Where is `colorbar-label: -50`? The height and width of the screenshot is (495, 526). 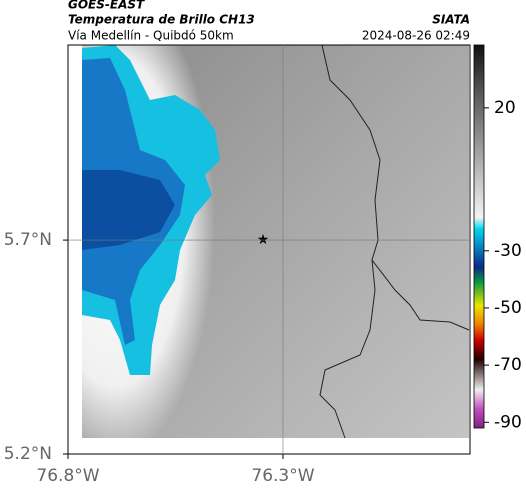
colorbar-label: -50 is located at coordinates (508, 308).